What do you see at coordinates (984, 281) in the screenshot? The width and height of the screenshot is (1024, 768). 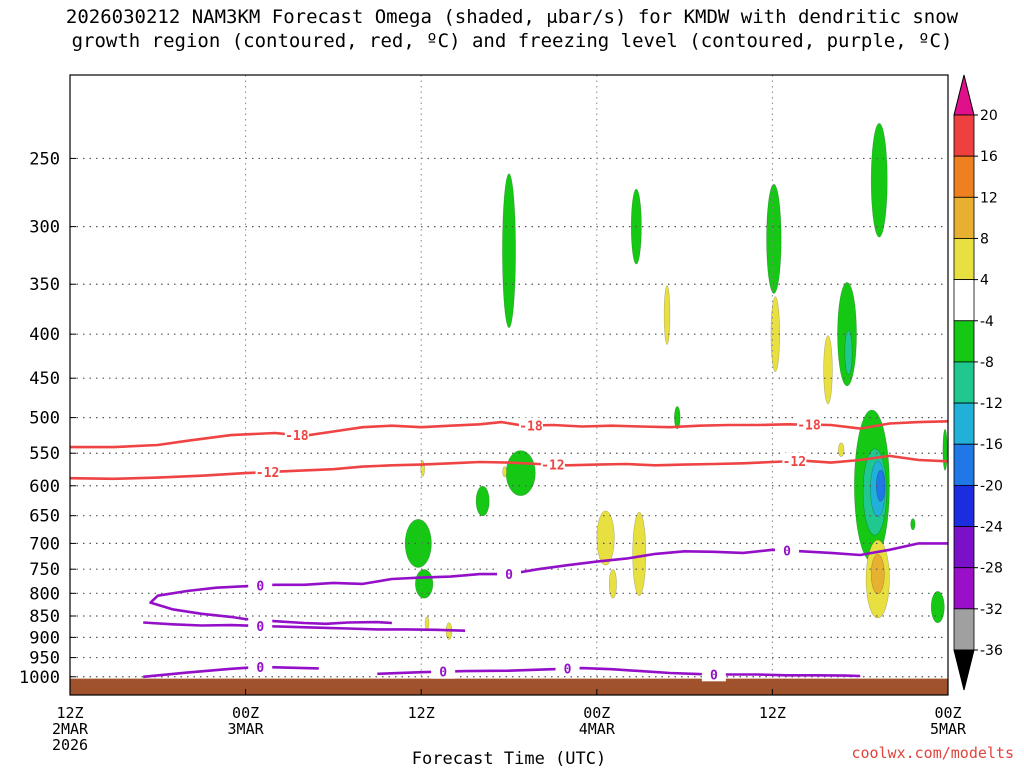 I see `colorbar-label: 4` at bounding box center [984, 281].